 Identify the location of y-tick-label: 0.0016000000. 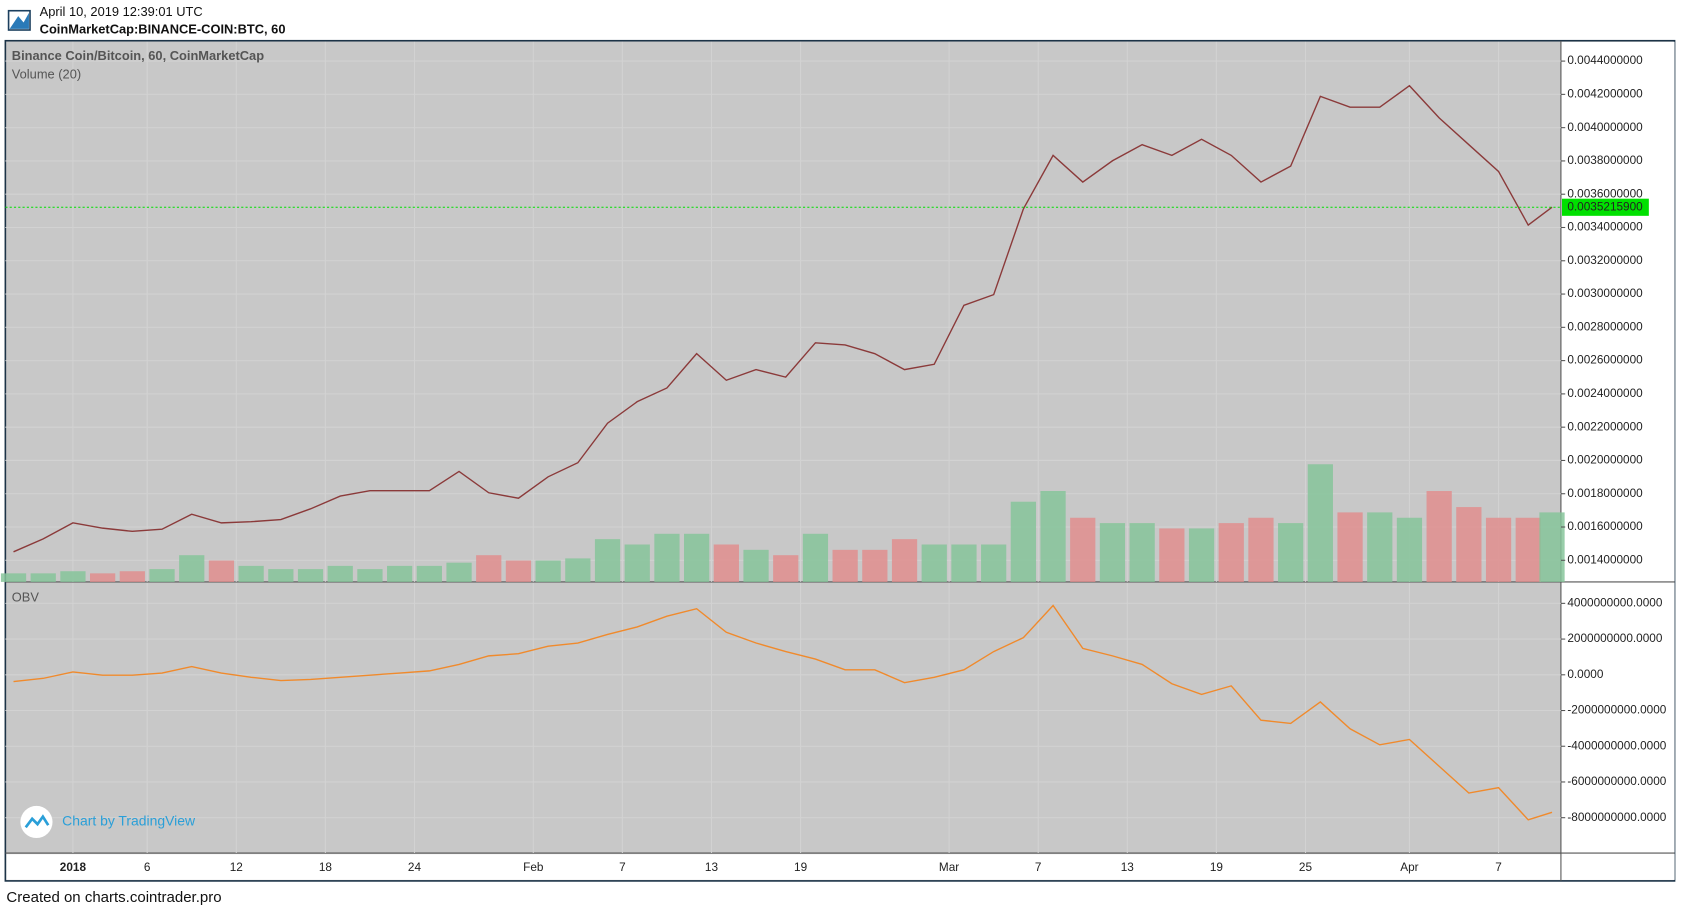
(1605, 526).